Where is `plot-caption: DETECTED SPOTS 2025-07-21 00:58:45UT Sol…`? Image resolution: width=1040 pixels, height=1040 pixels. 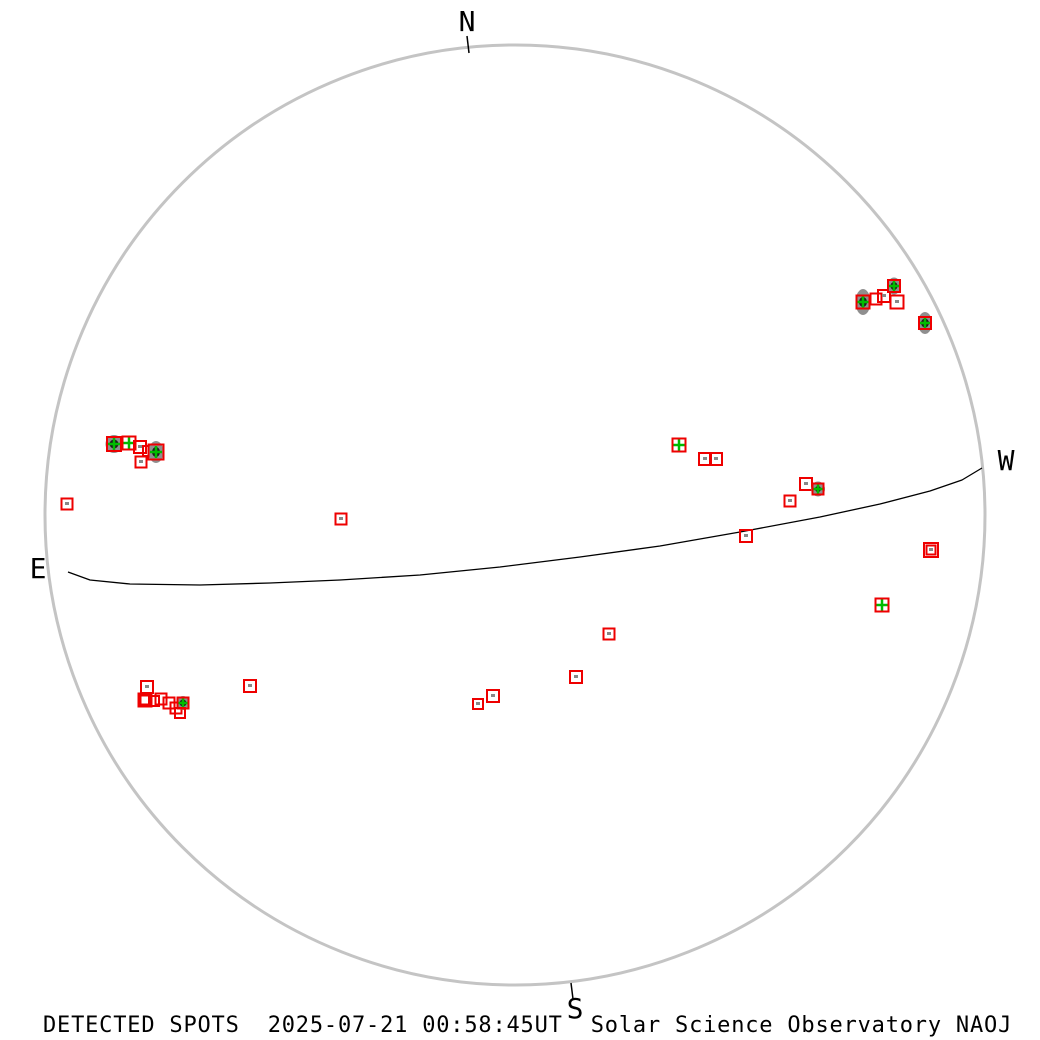
plot-caption: DETECTED SPOTS 2025-07-21 00:58:45UT Sol… is located at coordinates (528, 1025).